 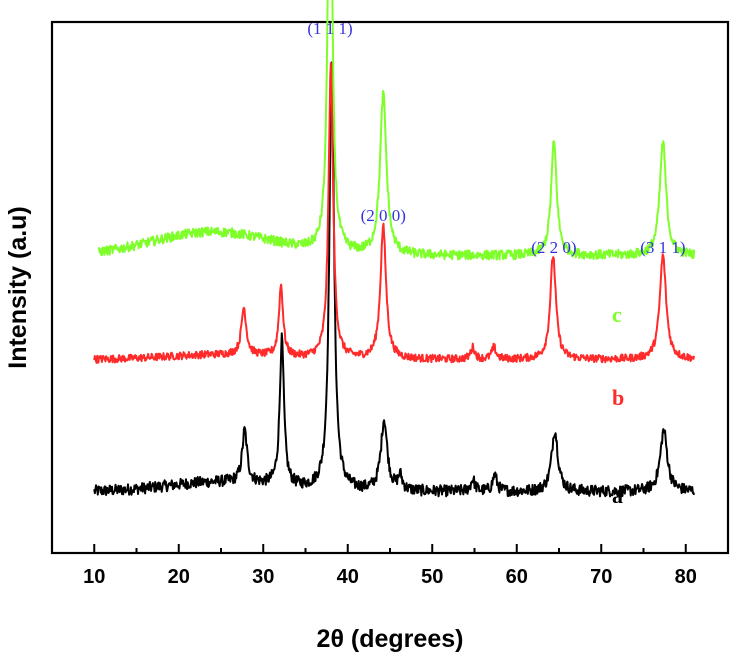 What do you see at coordinates (383, 215) in the screenshot?
I see `peak-label: (2 0 0)` at bounding box center [383, 215].